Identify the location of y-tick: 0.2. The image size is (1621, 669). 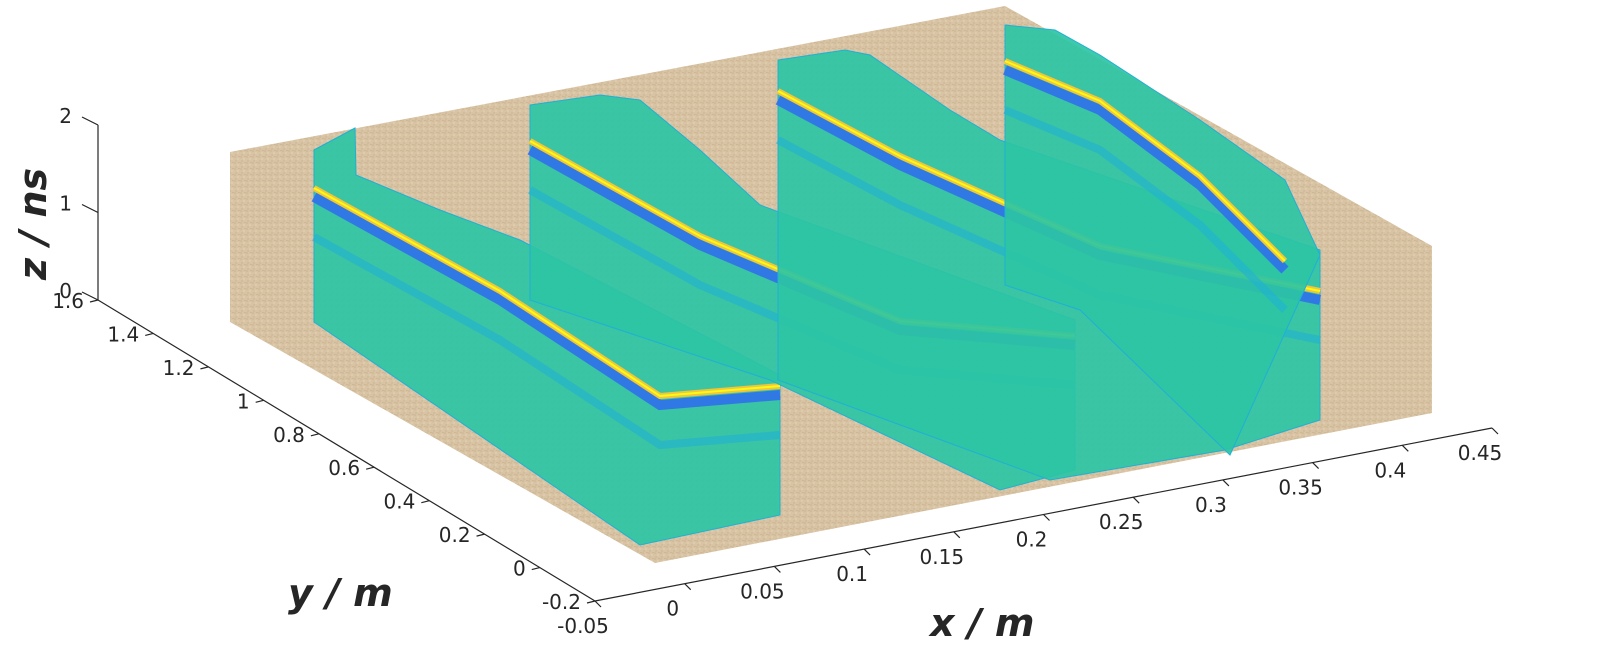
(462, 535).